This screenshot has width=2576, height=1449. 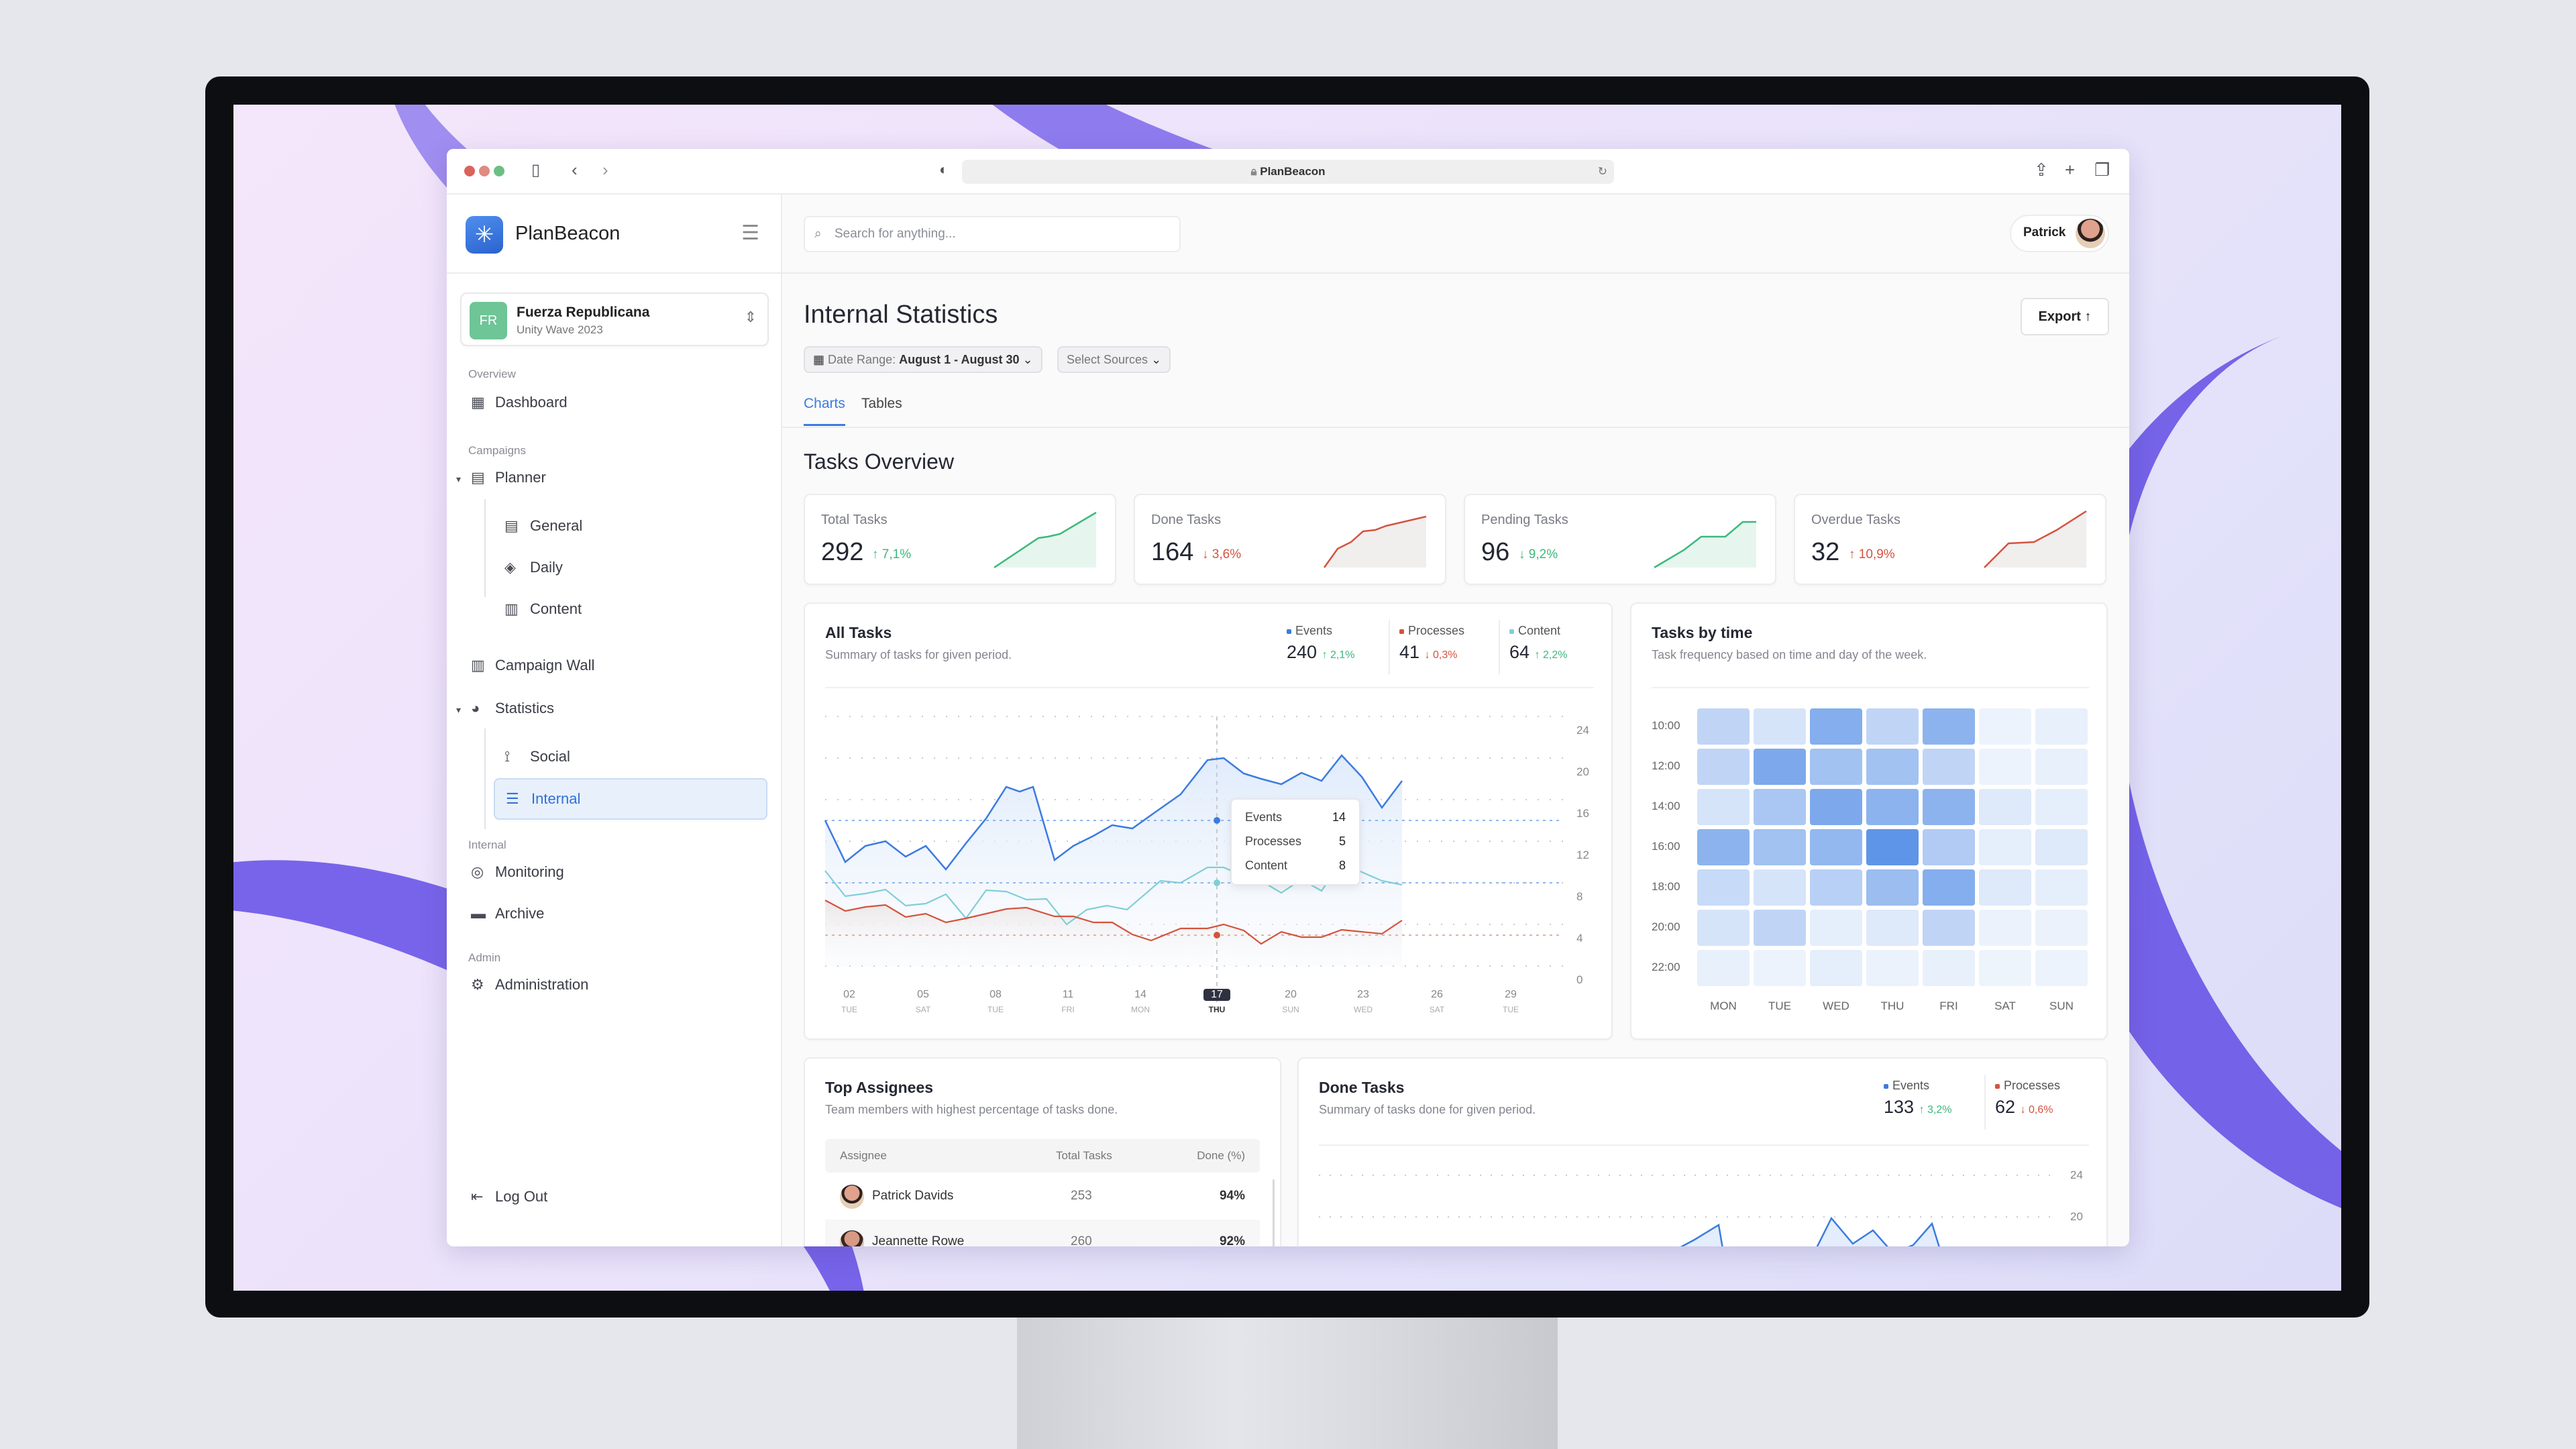 What do you see at coordinates (630, 799) in the screenshot?
I see `sidebar-item-internal: ☰ Internal` at bounding box center [630, 799].